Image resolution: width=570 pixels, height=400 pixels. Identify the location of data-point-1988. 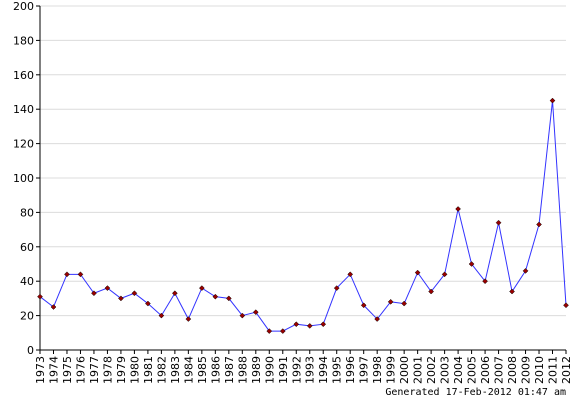
(242, 315).